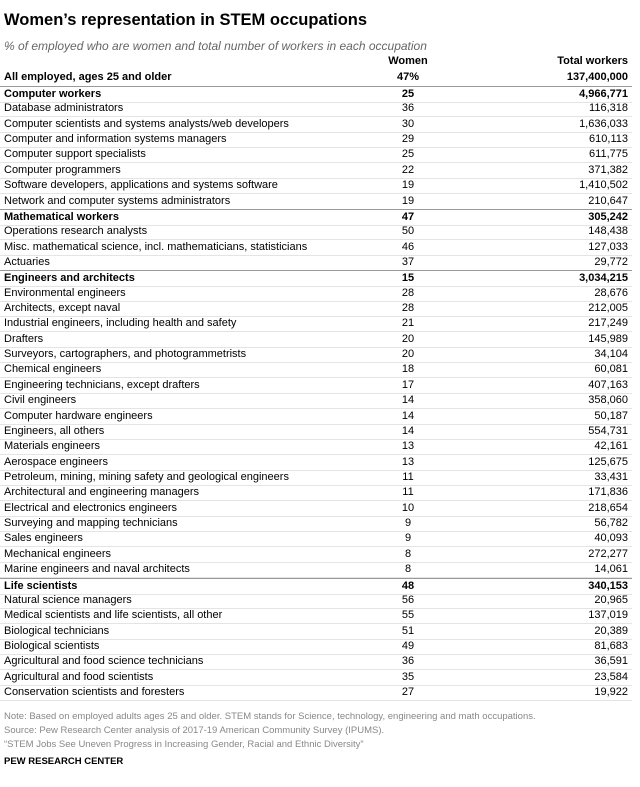 This screenshot has width=640, height=787. What do you see at coordinates (408, 278) in the screenshot?
I see `women-share: 15` at bounding box center [408, 278].